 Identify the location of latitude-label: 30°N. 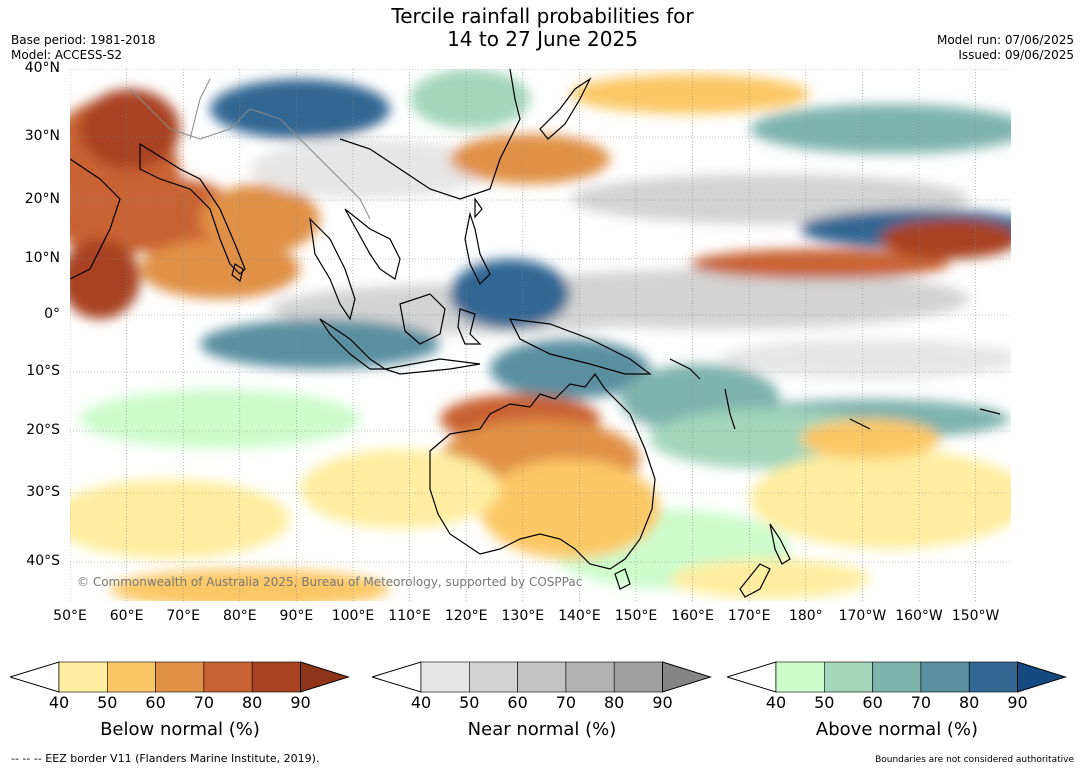
(42, 136).